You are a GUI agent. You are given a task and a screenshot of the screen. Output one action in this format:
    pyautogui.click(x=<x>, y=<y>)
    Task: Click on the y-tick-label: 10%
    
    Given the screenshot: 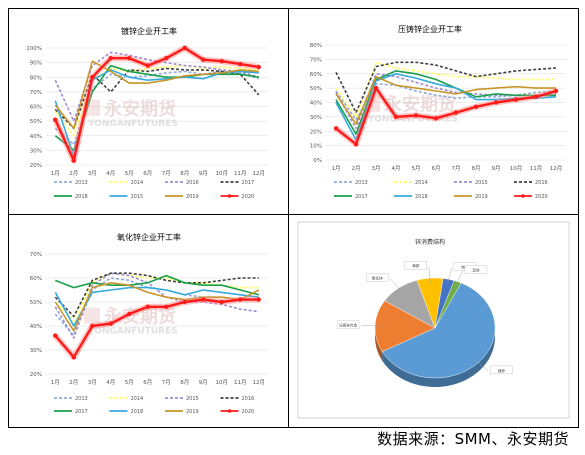 What is the action you would take?
    pyautogui.click(x=316, y=147)
    